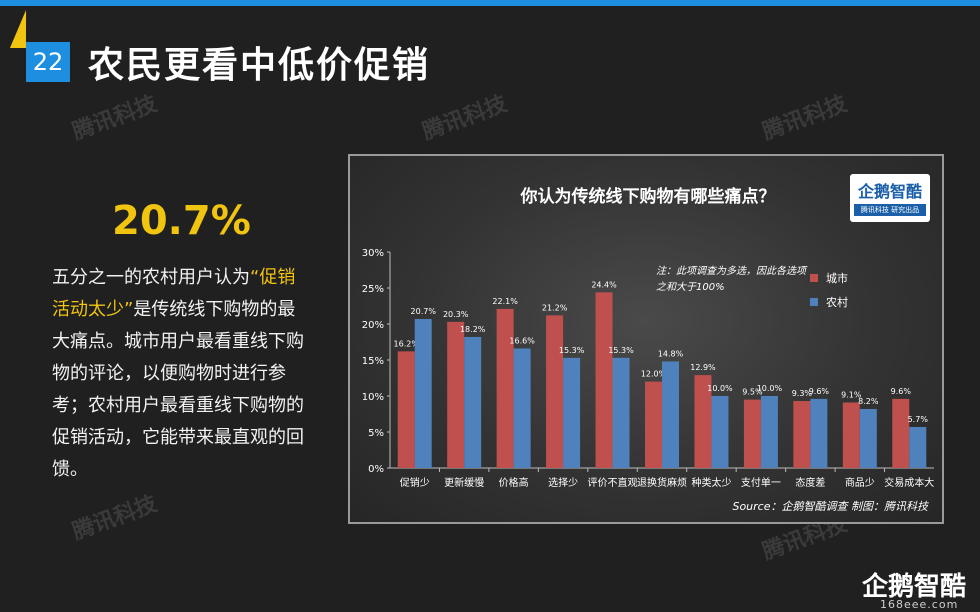 This screenshot has width=980, height=612. What do you see at coordinates (522, 340) in the screenshot?
I see `data-label: 16.6%` at bounding box center [522, 340].